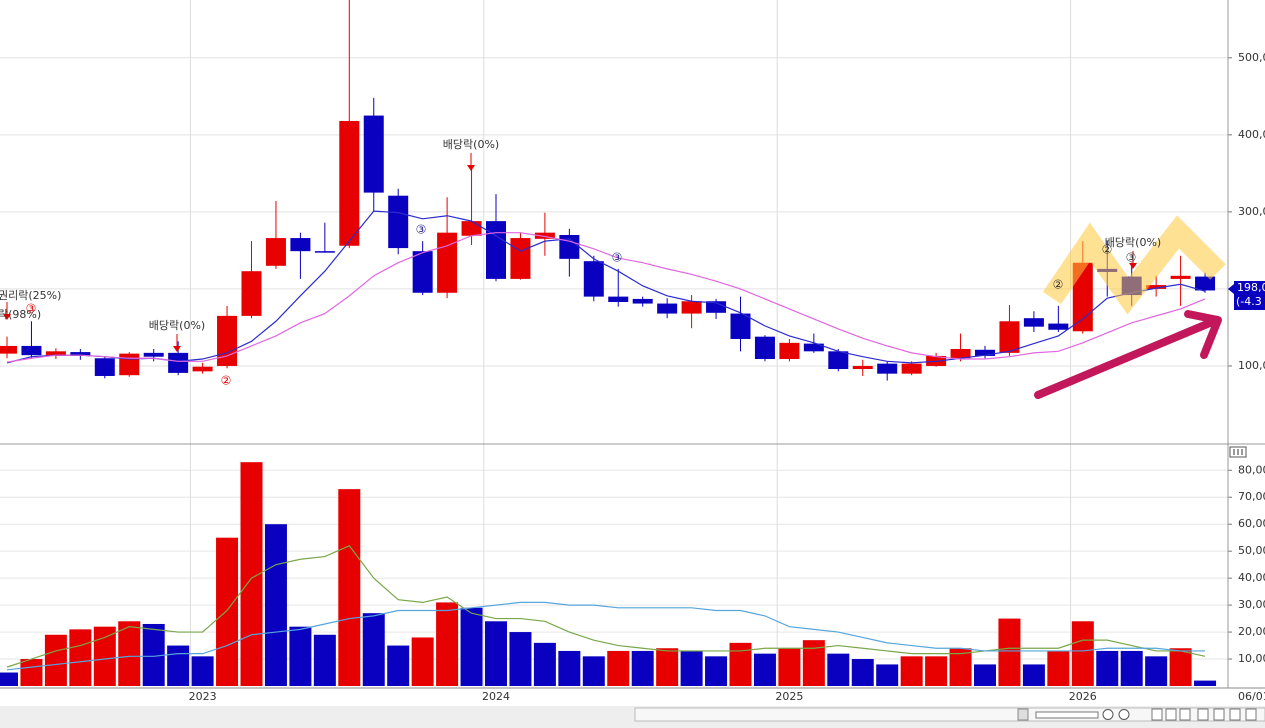  I want to click on price-tag-pointer, so click(1231, 289).